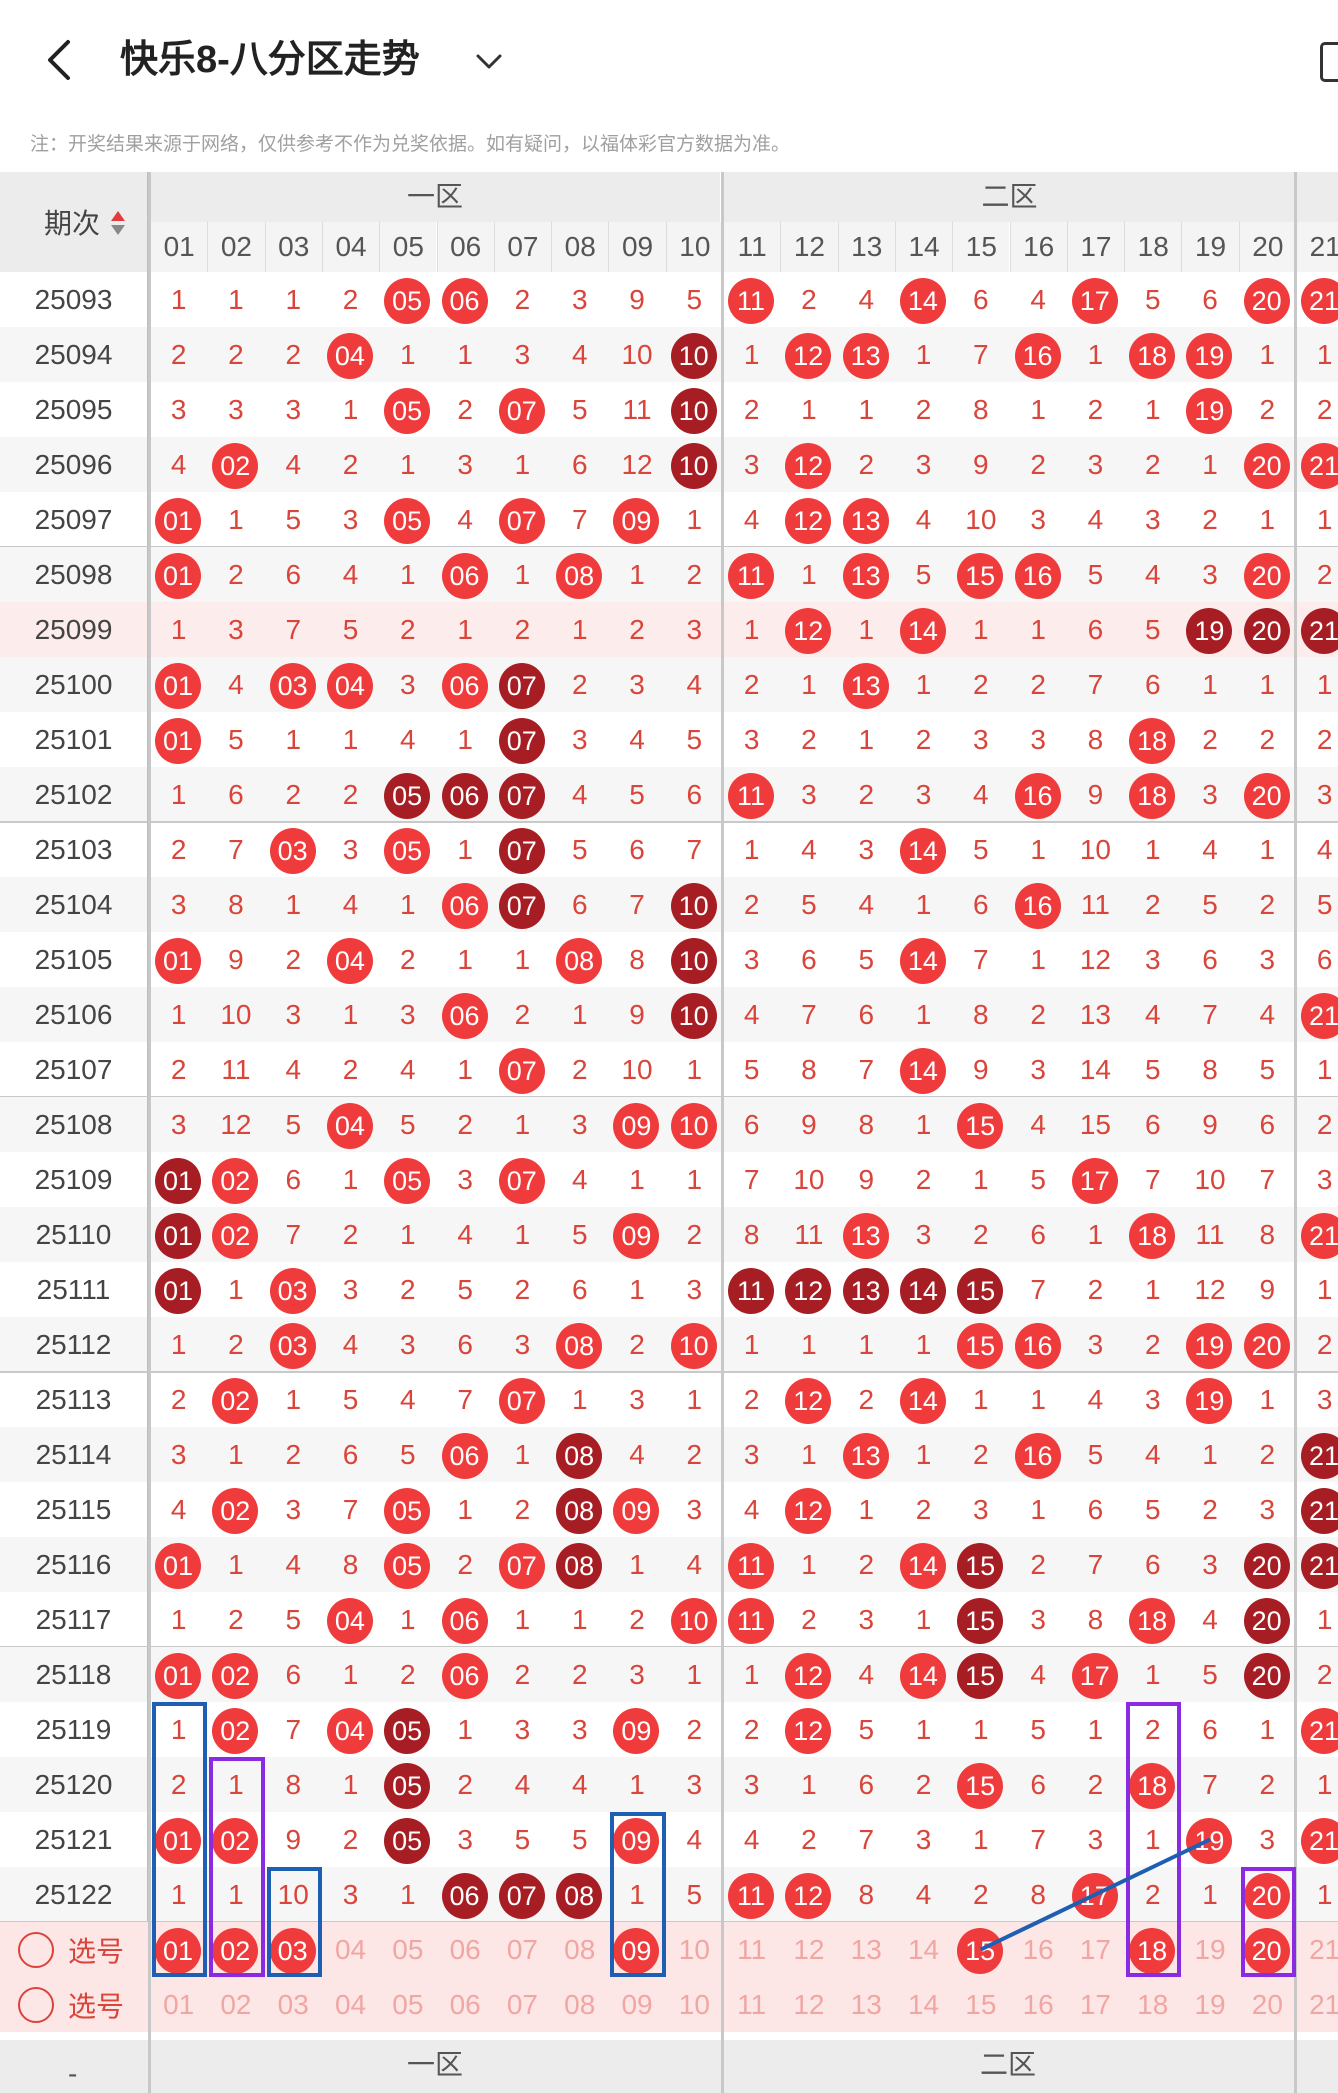 Image resolution: width=1338 pixels, height=2093 pixels. What do you see at coordinates (75, 794) in the screenshot?
I see `period-number: 25102` at bounding box center [75, 794].